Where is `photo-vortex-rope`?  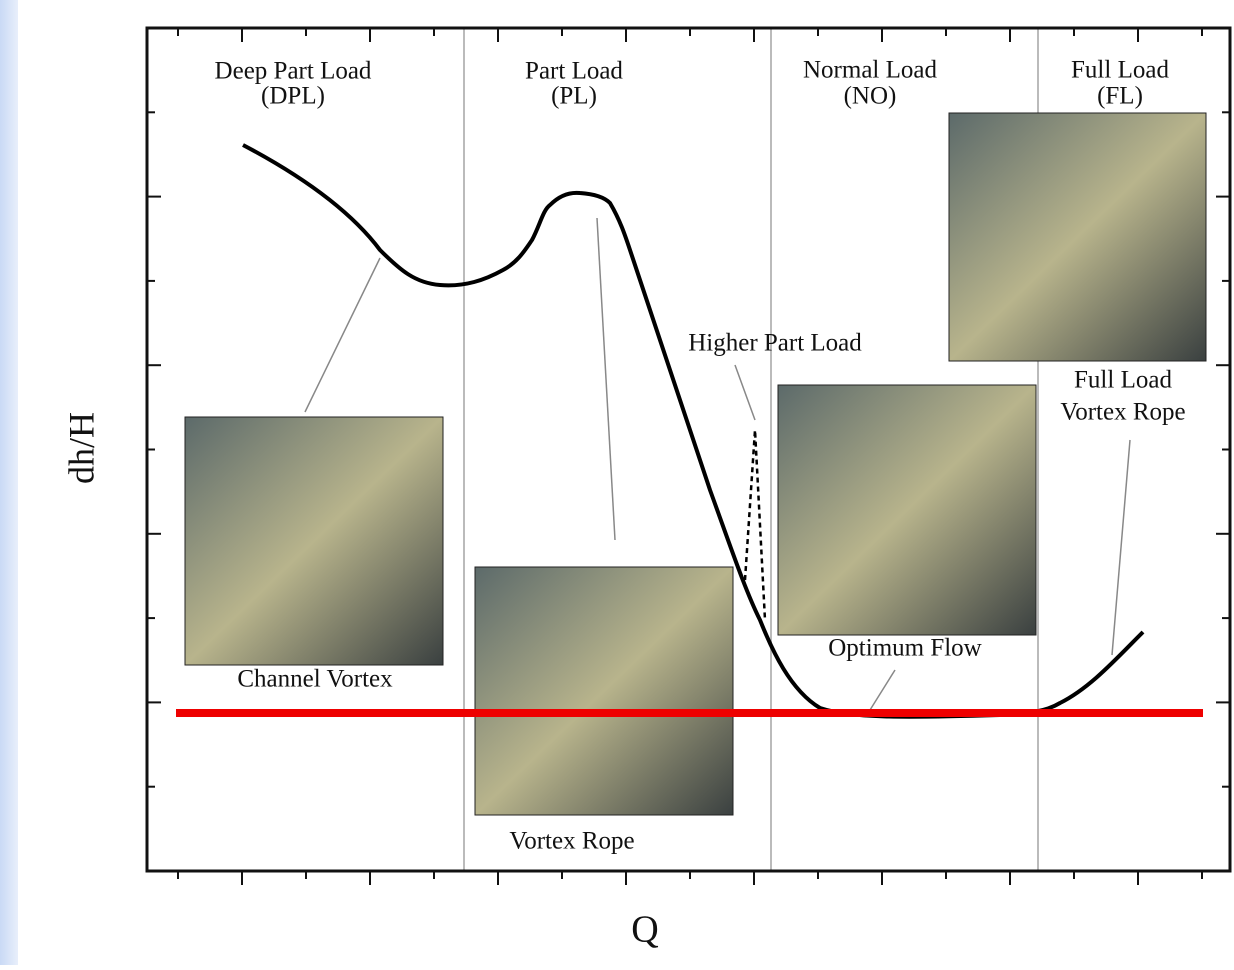 photo-vortex-rope is located at coordinates (604, 691).